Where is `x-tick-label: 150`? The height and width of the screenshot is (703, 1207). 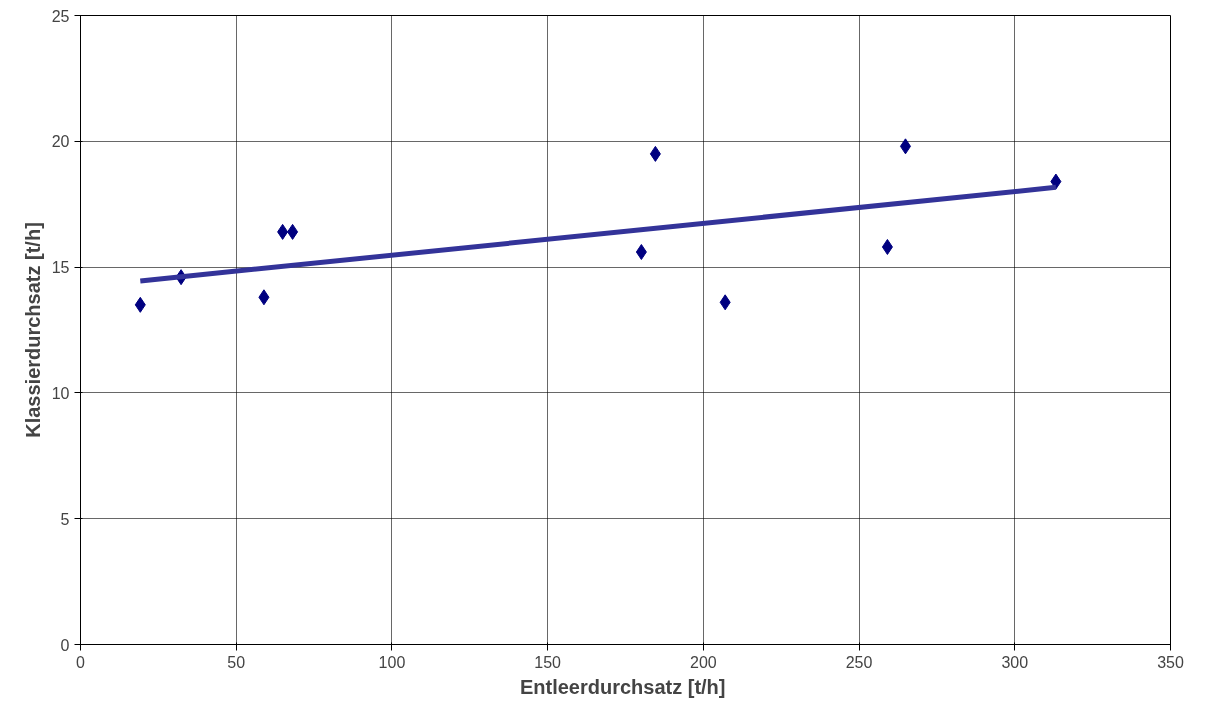 x-tick-label: 150 is located at coordinates (548, 662).